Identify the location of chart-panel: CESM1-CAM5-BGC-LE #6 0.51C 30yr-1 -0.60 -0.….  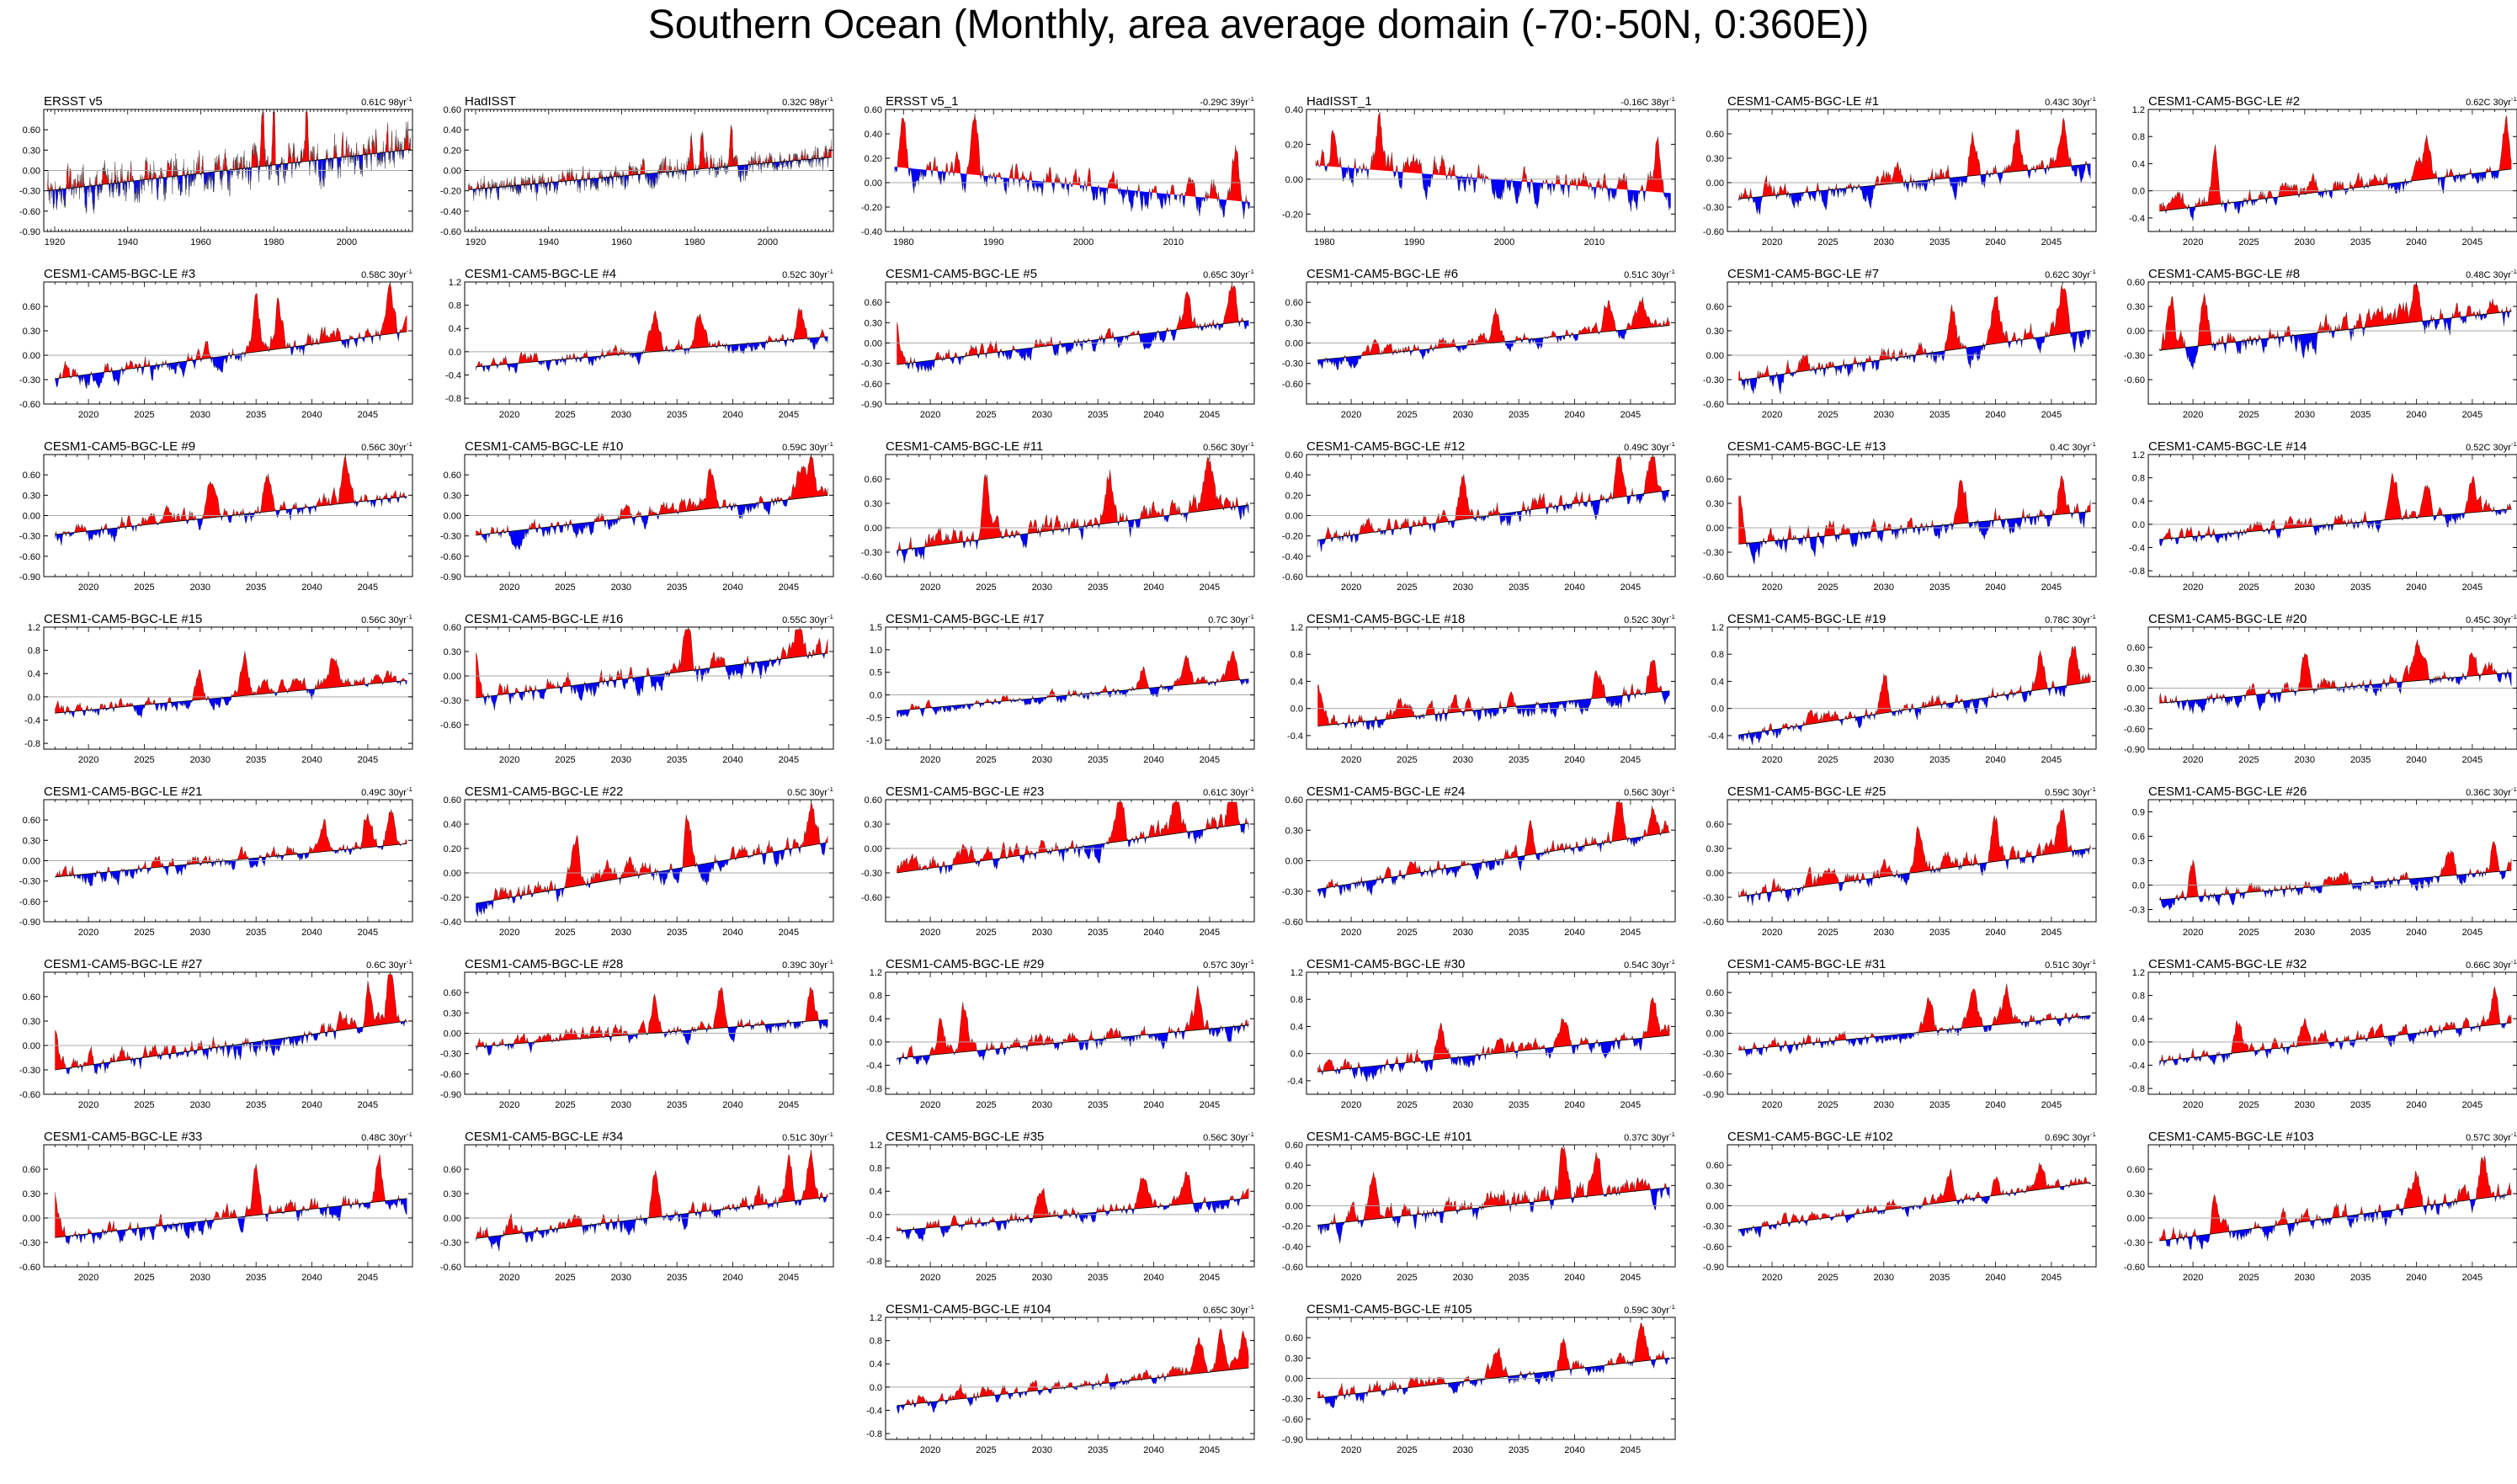
(1473, 355).